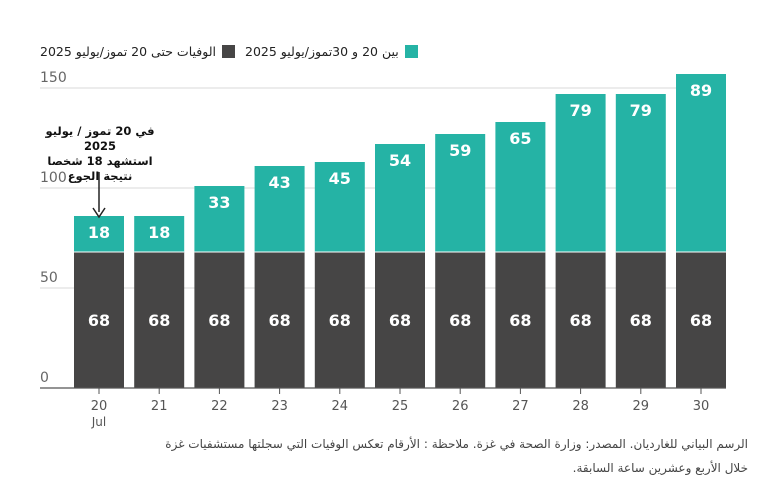  Describe the element at coordinates (400, 160) in the screenshot. I see `data-label-after: 54` at that location.